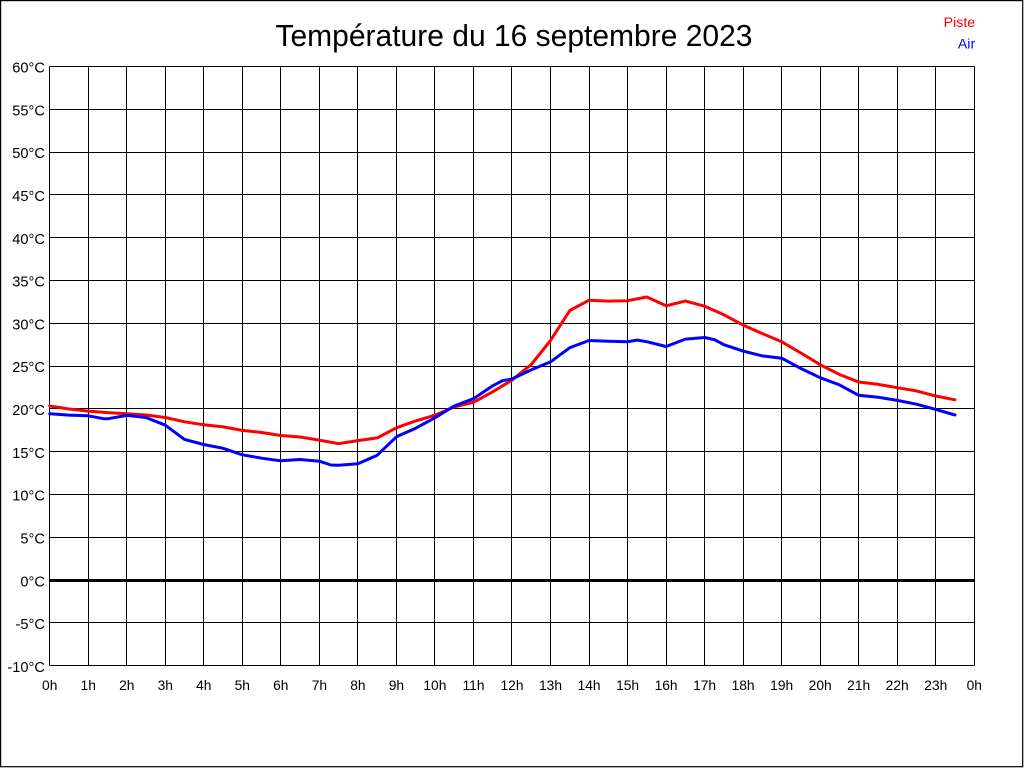 The height and width of the screenshot is (773, 1024). Describe the element at coordinates (242, 685) in the screenshot. I see `svg-text: 5h` at that location.